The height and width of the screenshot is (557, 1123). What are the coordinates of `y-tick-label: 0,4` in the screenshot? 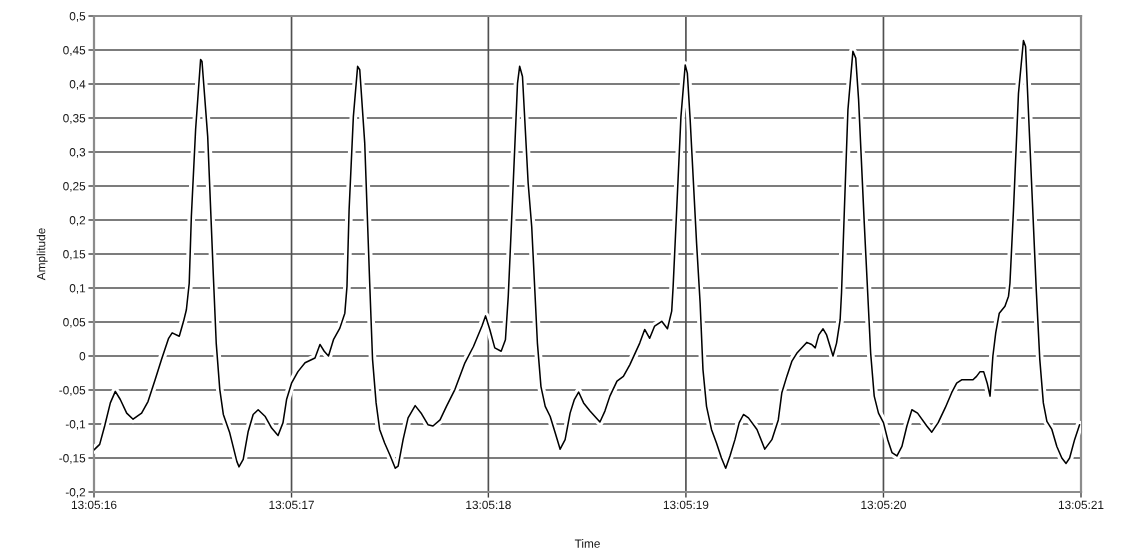 It's located at (77, 85).